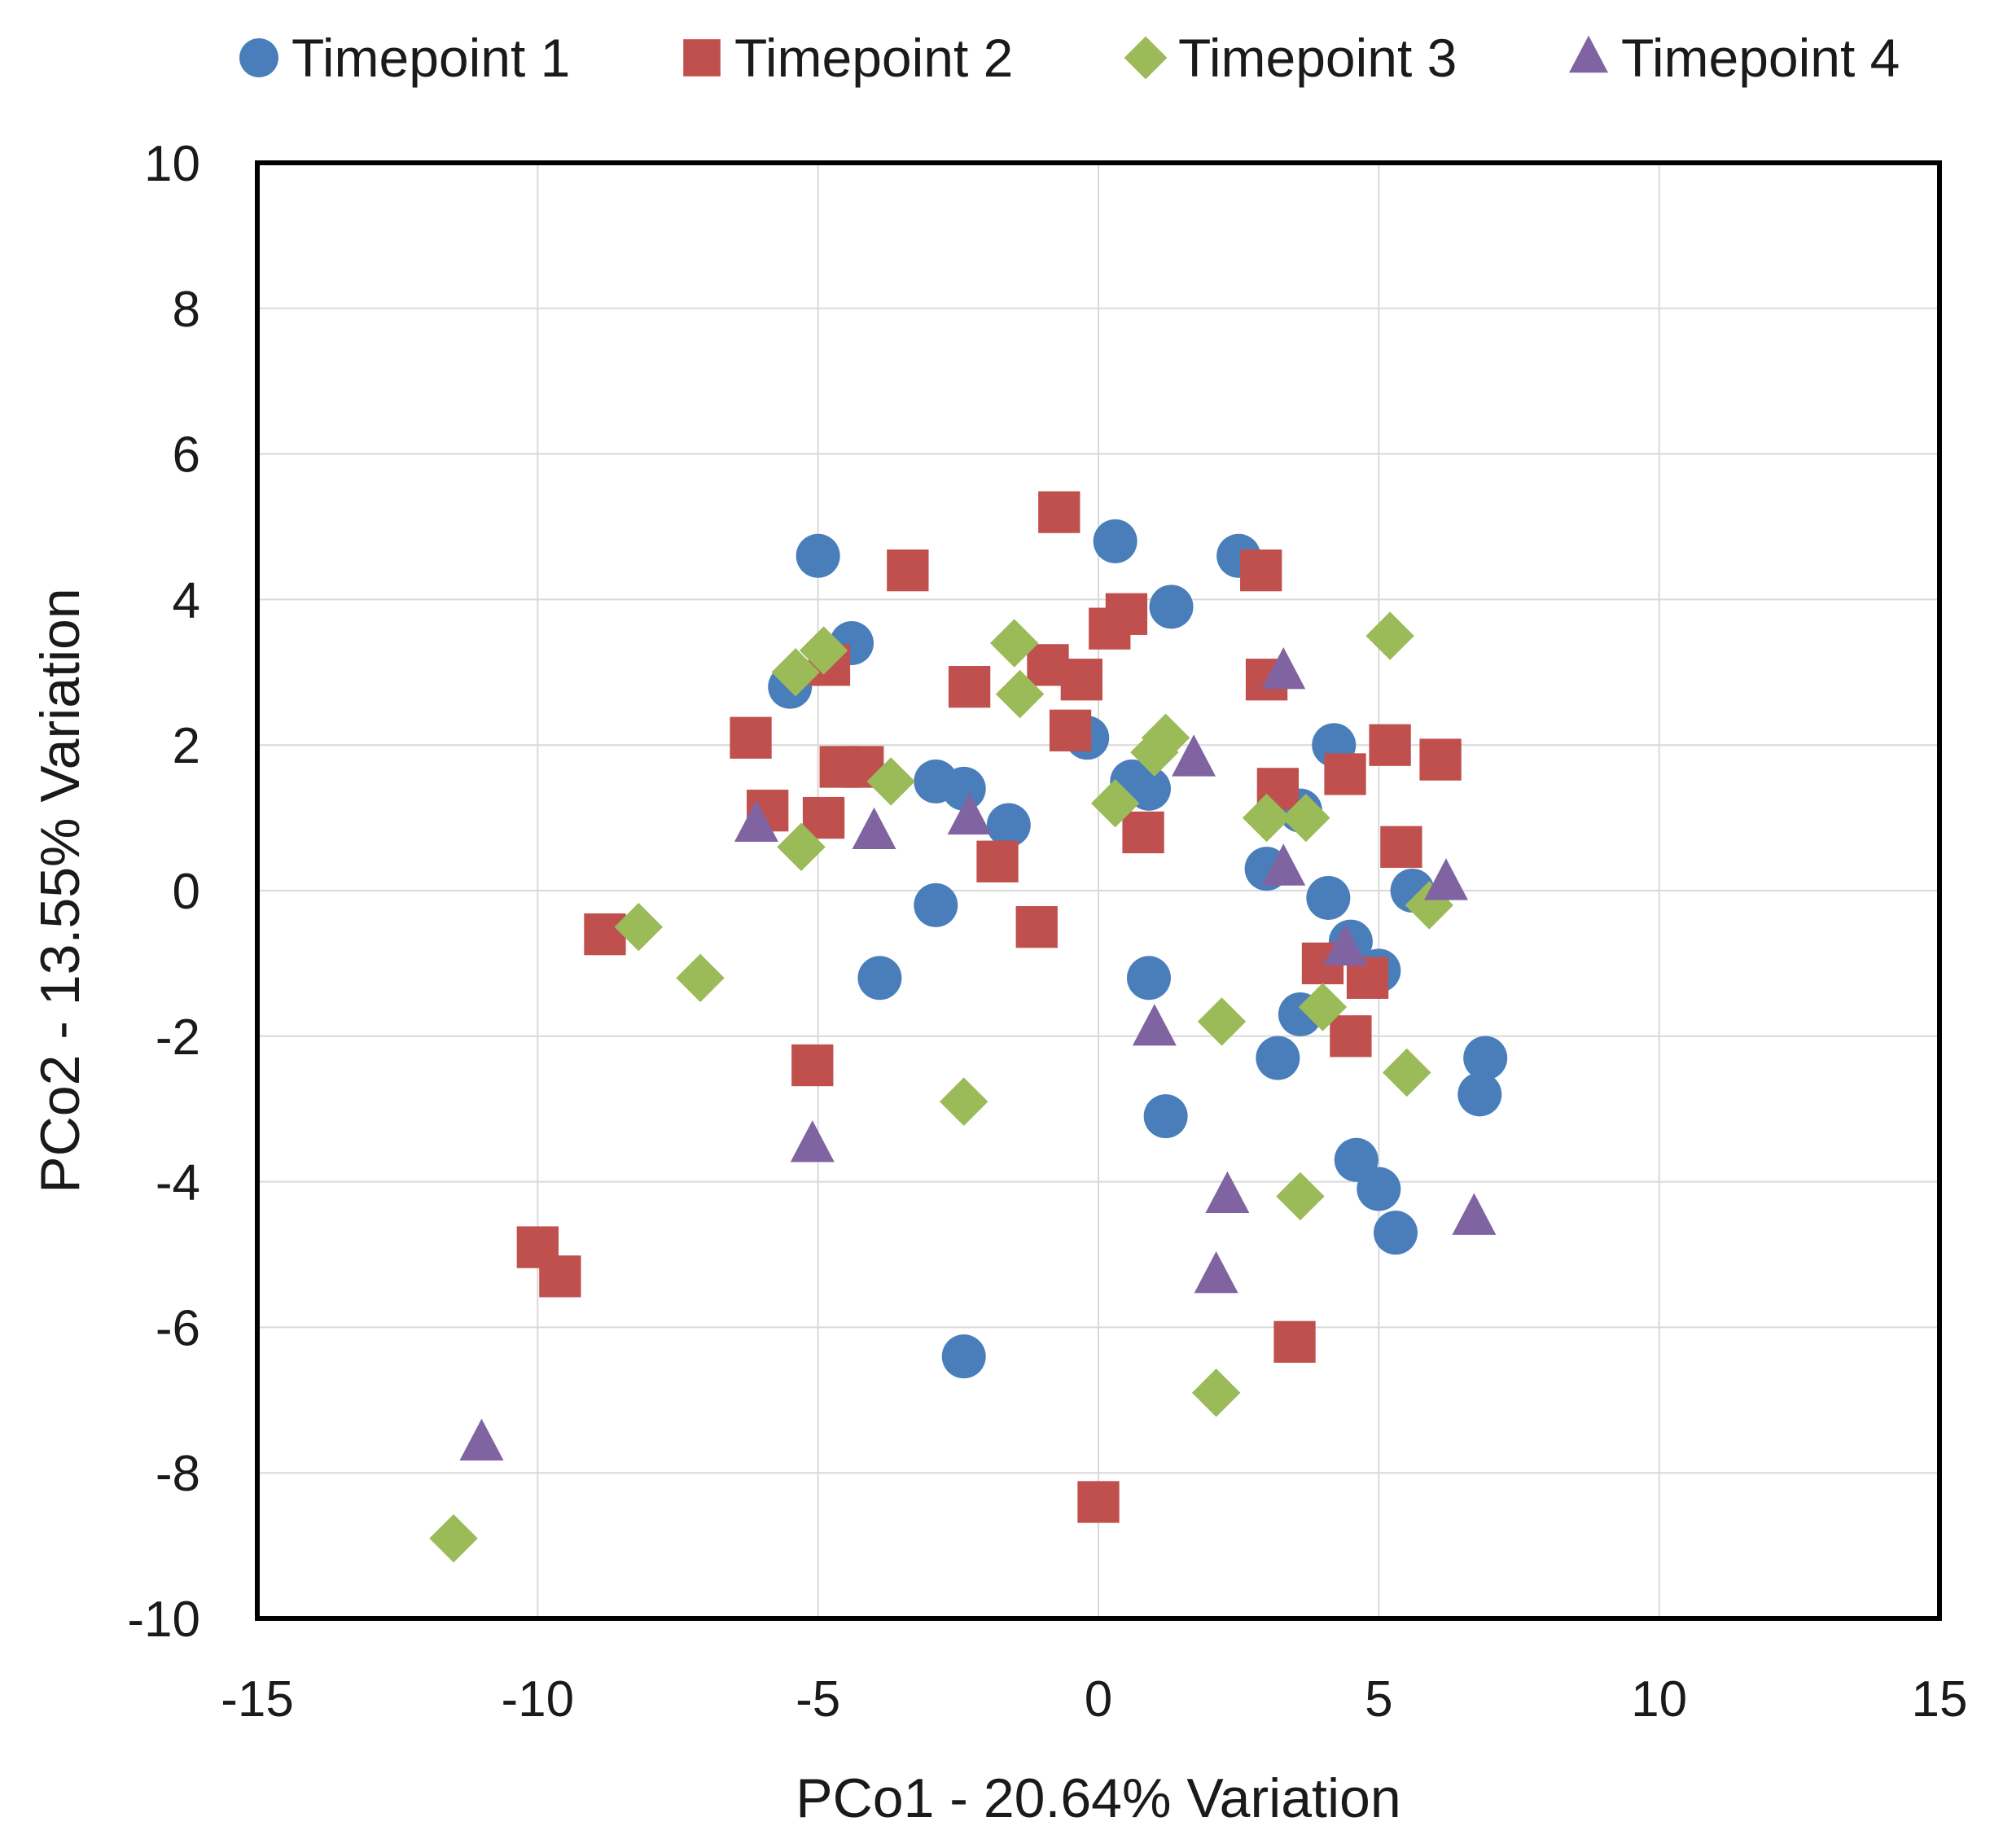 The height and width of the screenshot is (1848, 1990). I want to click on y-tick-label: 2, so click(186, 746).